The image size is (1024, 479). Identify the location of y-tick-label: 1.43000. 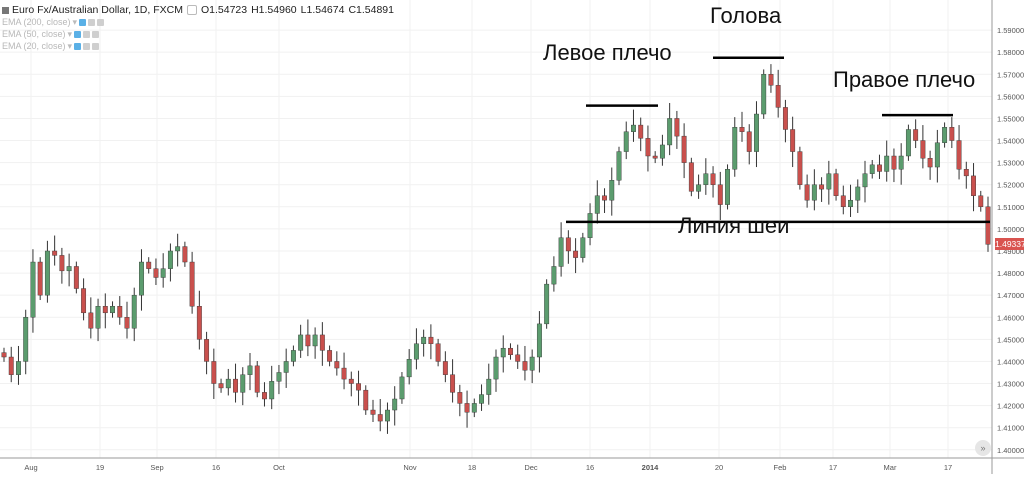
(1010, 384).